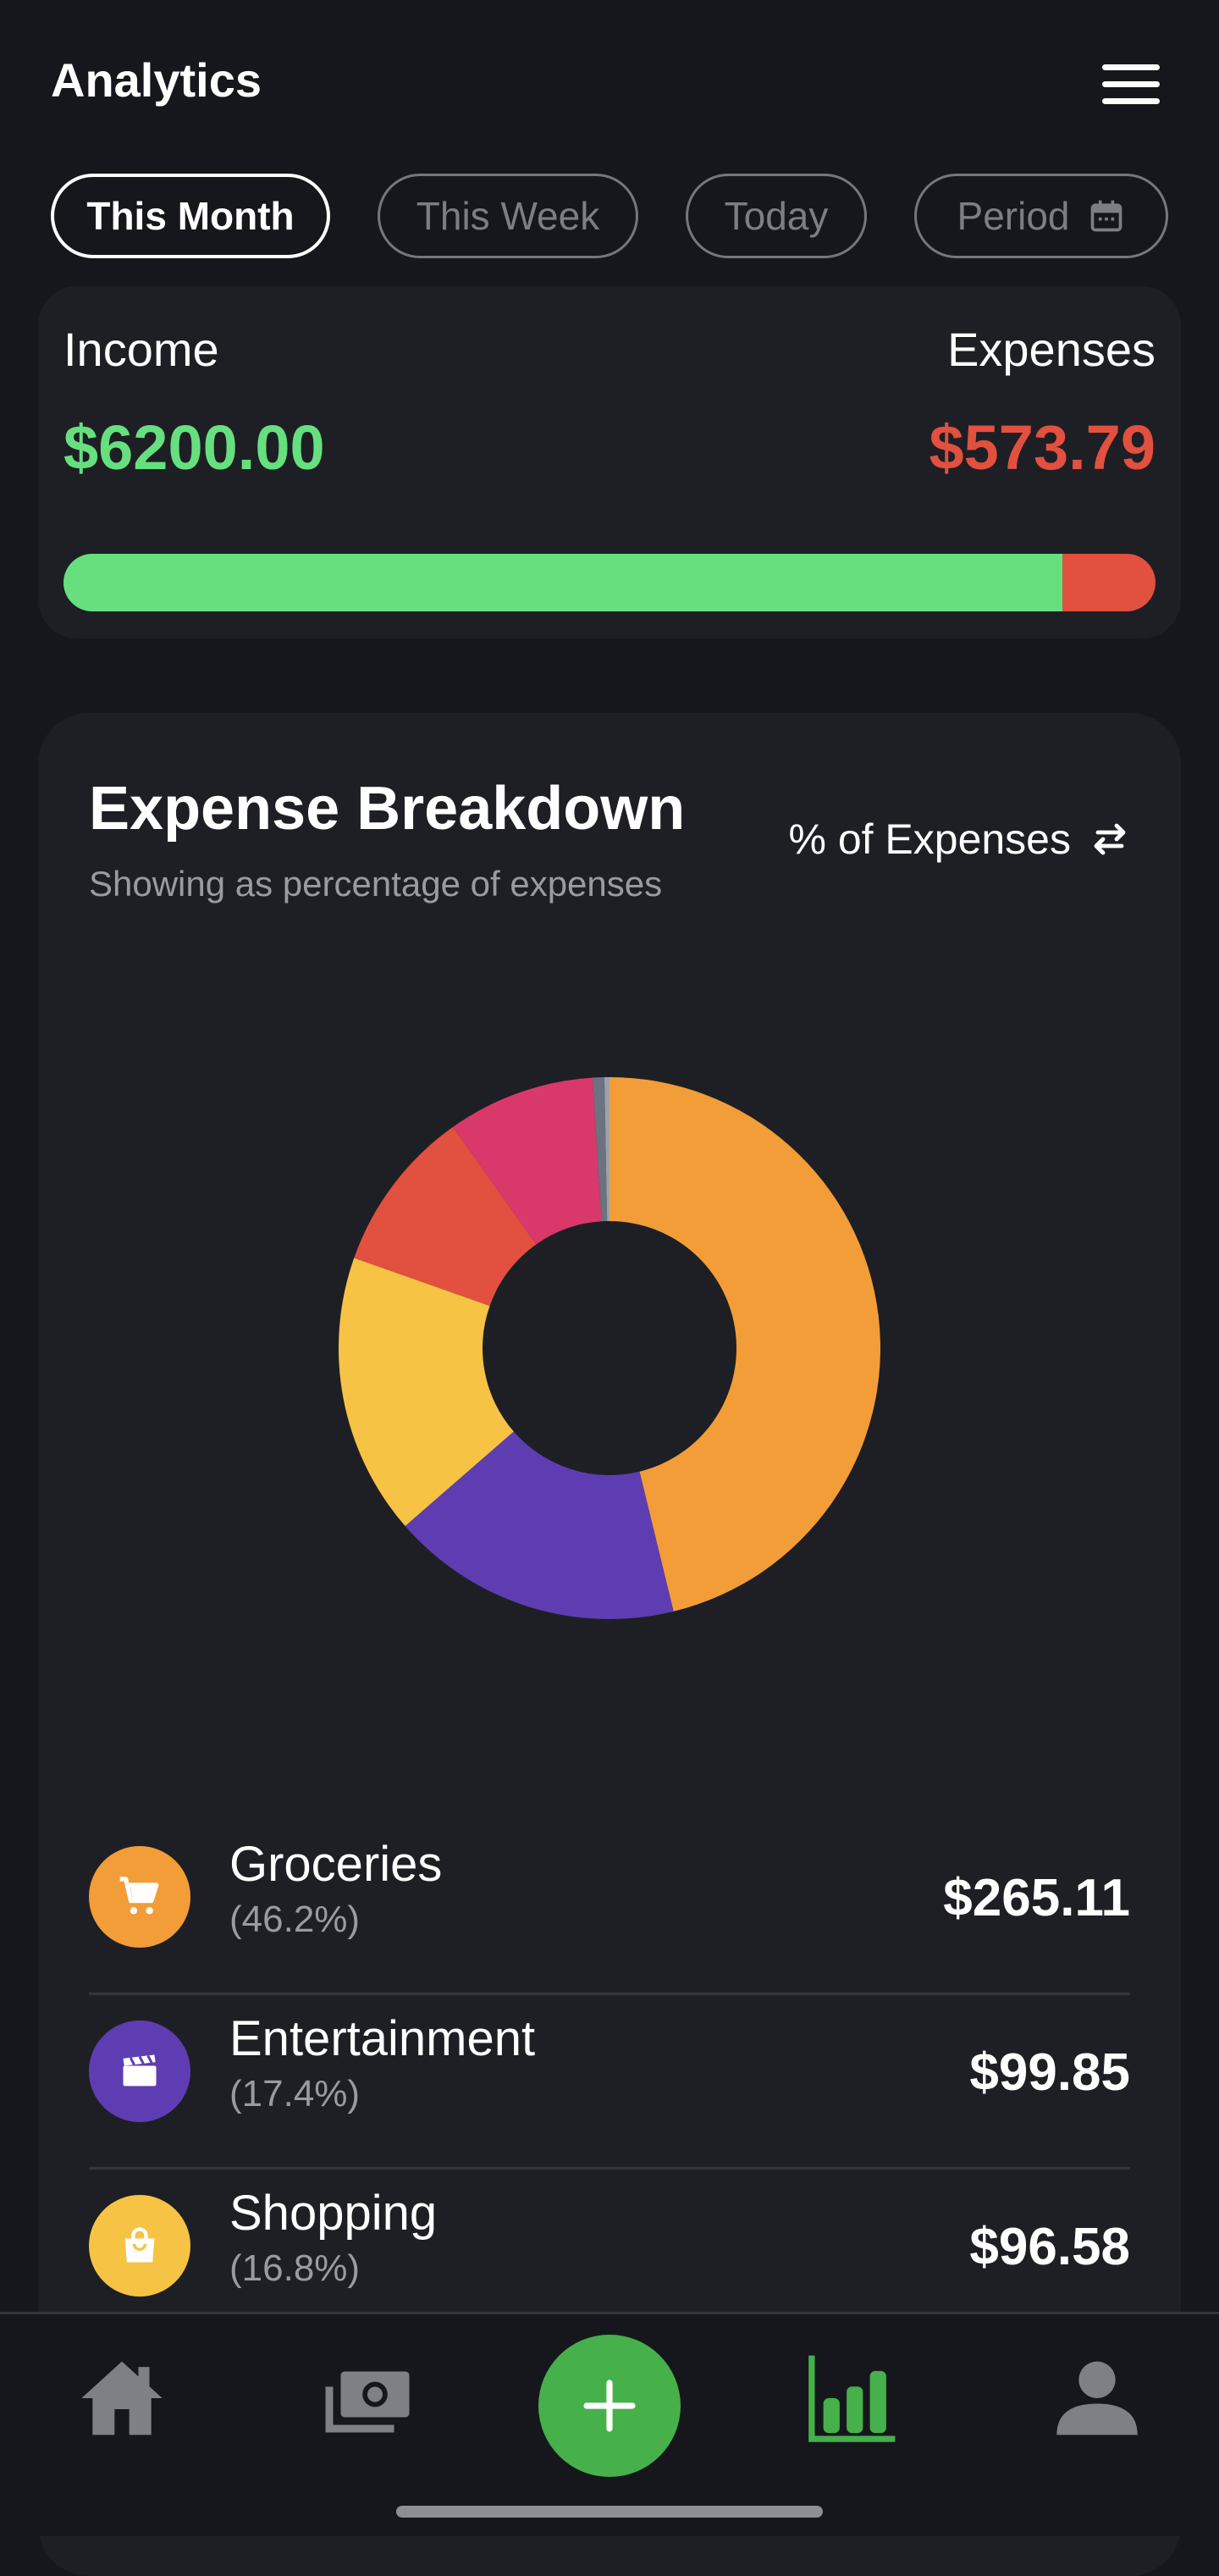  I want to click on user-icon, so click(1097, 2398).